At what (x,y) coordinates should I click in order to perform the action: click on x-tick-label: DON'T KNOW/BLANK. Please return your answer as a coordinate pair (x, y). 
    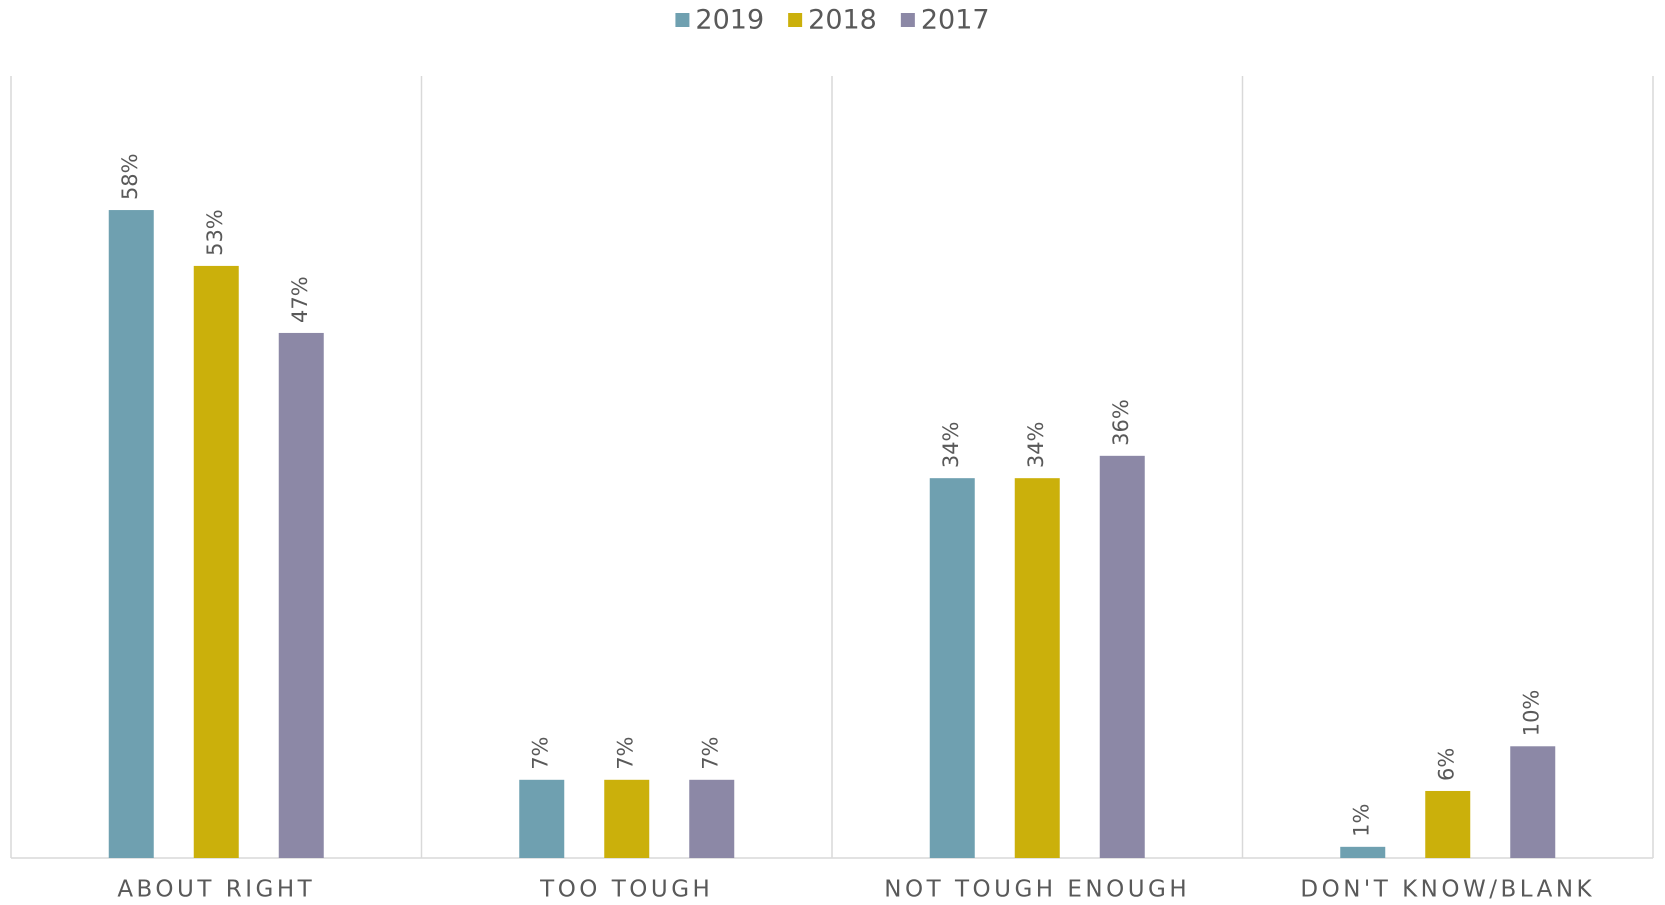
    Looking at the image, I should click on (1447, 890).